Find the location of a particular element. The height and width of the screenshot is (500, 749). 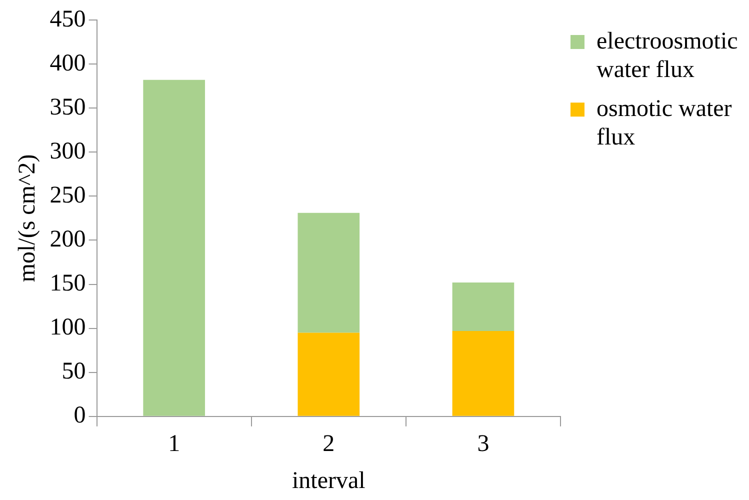

y-tick-label: 250 is located at coordinates (68, 195).